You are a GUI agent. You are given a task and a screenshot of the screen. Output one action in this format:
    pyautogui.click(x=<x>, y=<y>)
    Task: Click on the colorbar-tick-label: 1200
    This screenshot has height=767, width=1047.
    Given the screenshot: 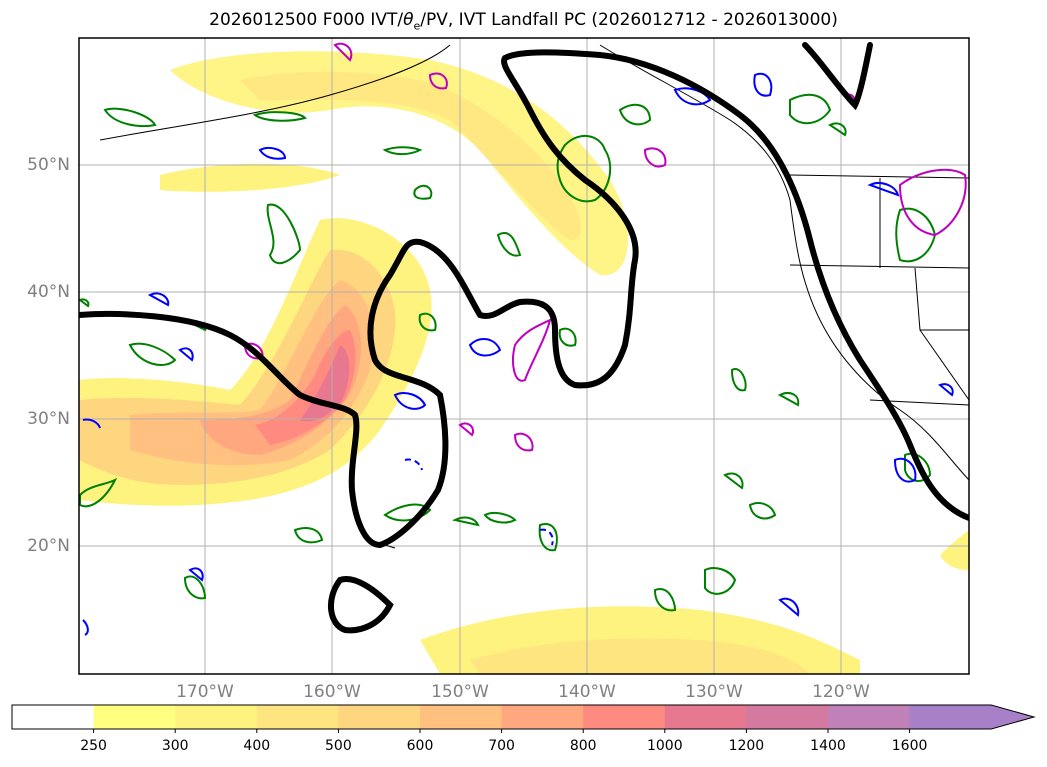 What is the action you would take?
    pyautogui.click(x=746, y=746)
    